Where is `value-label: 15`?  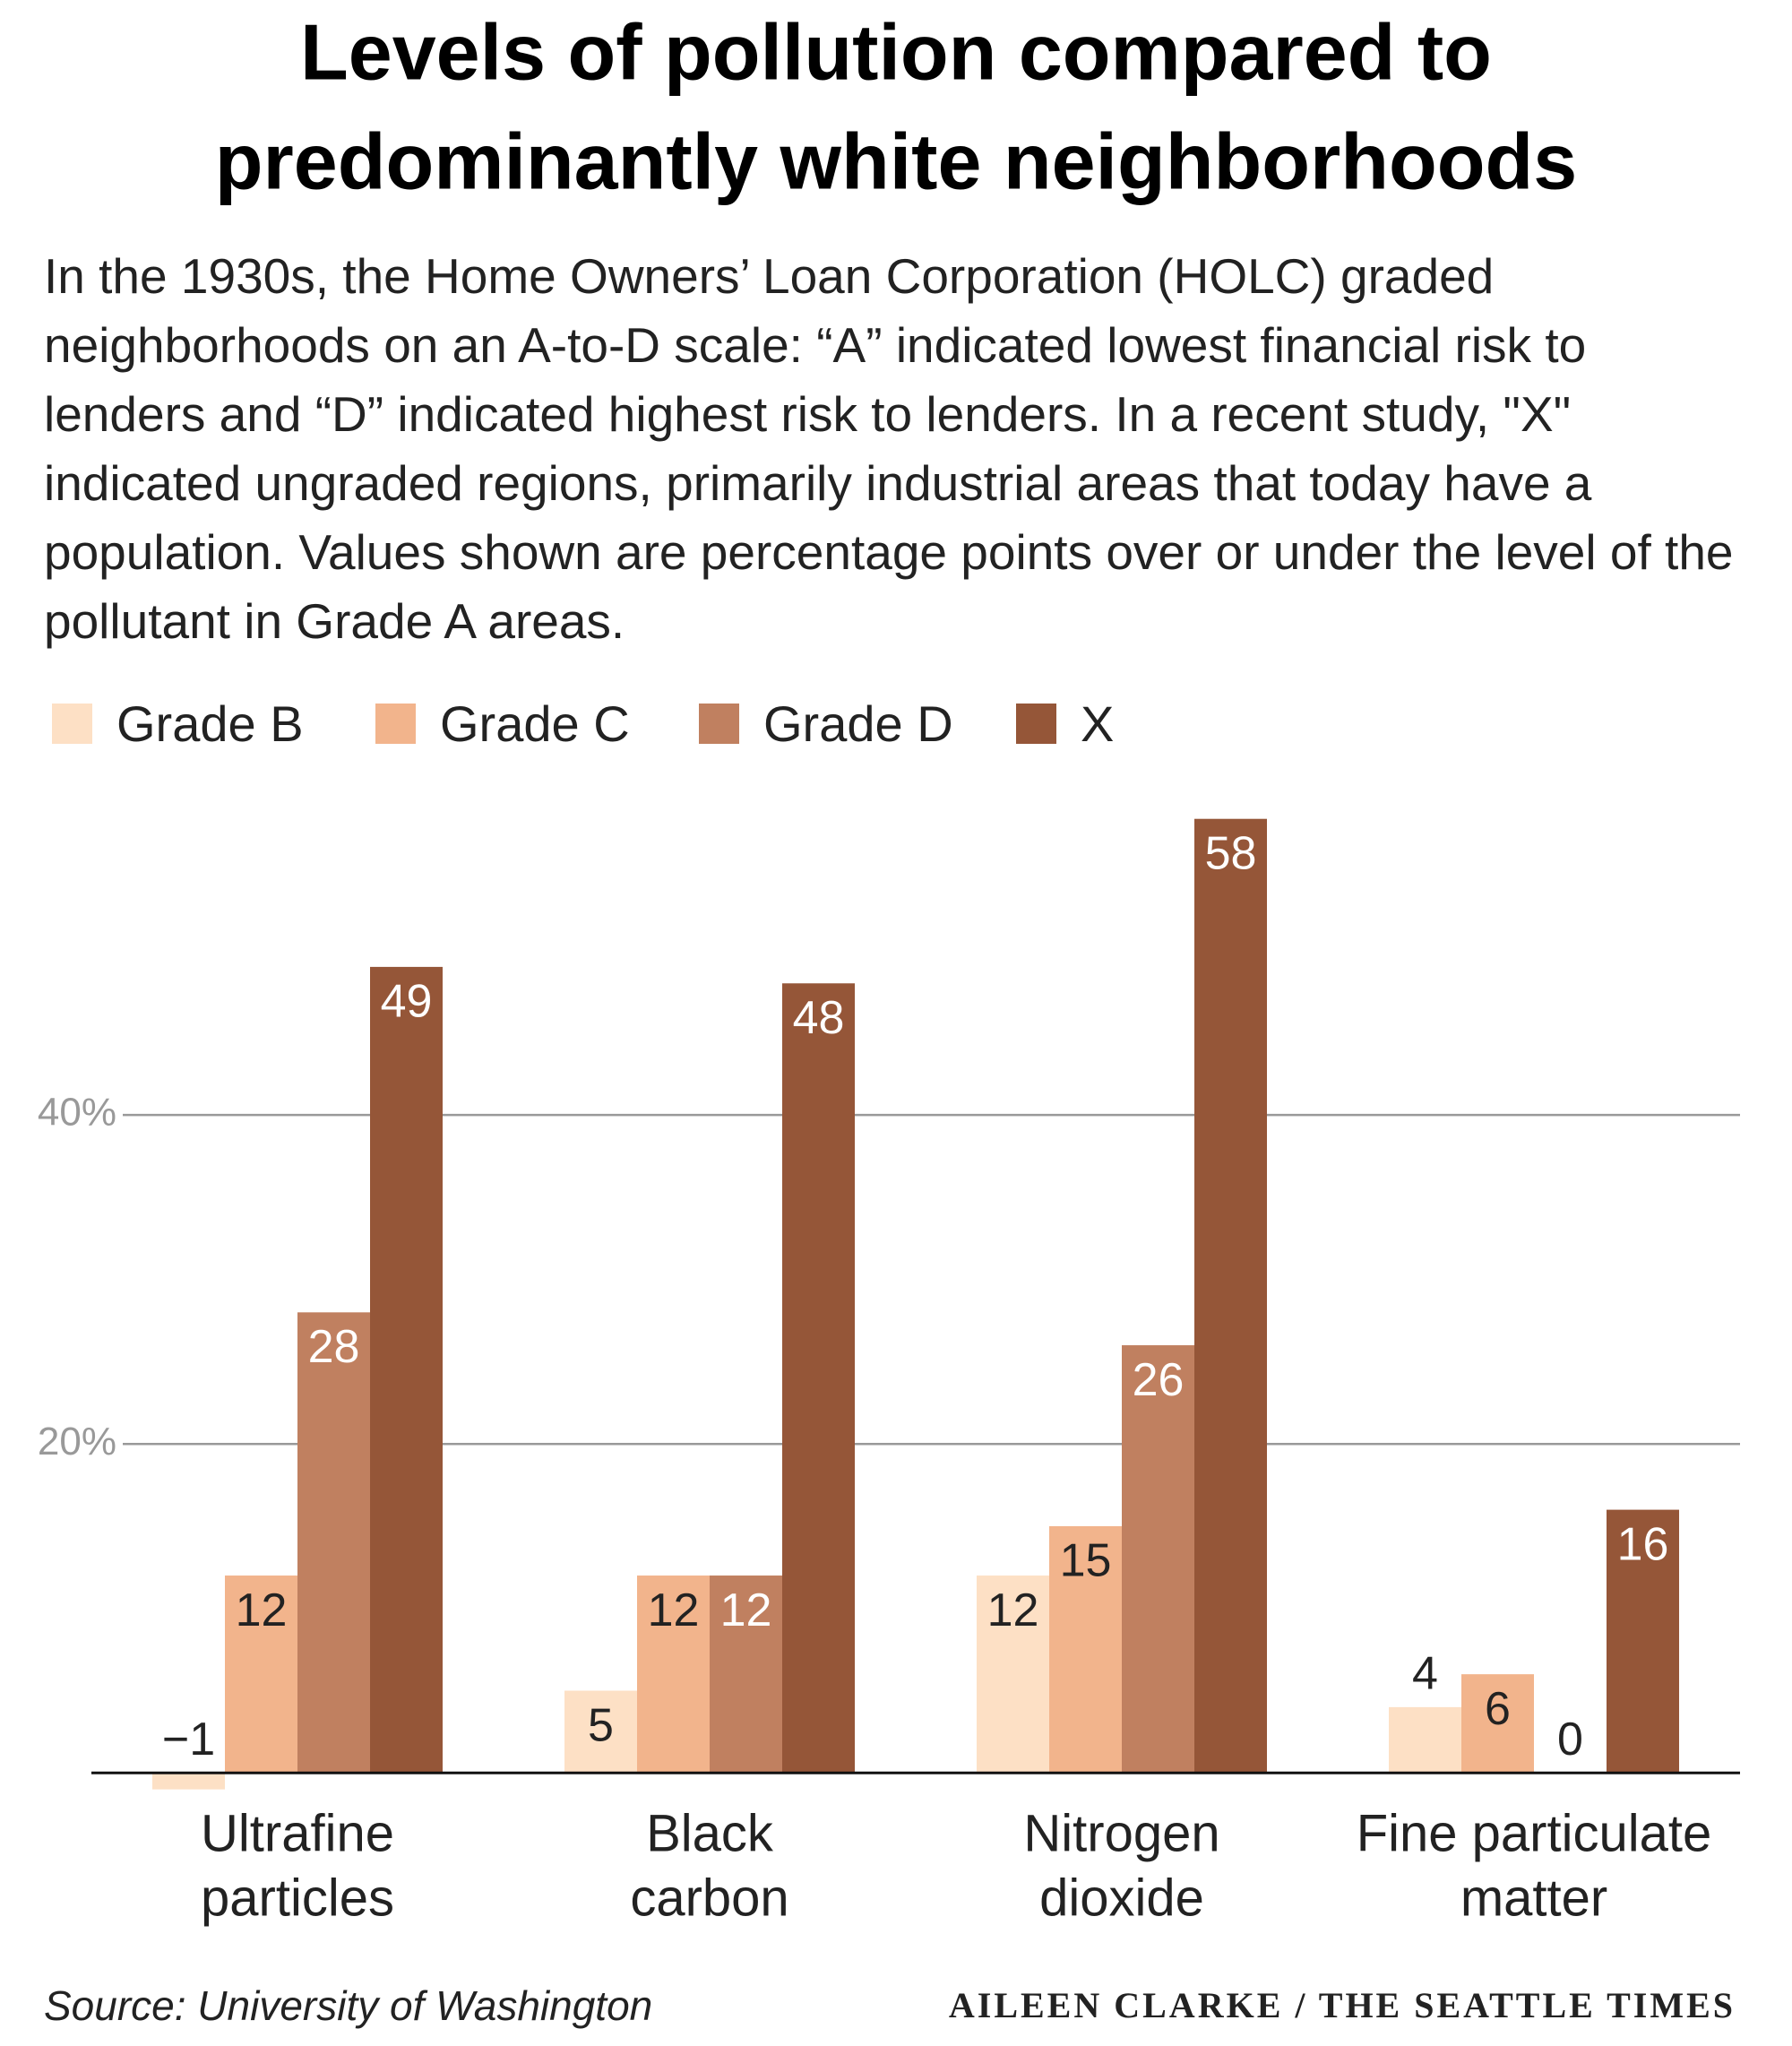 value-label: 15 is located at coordinates (1086, 1561).